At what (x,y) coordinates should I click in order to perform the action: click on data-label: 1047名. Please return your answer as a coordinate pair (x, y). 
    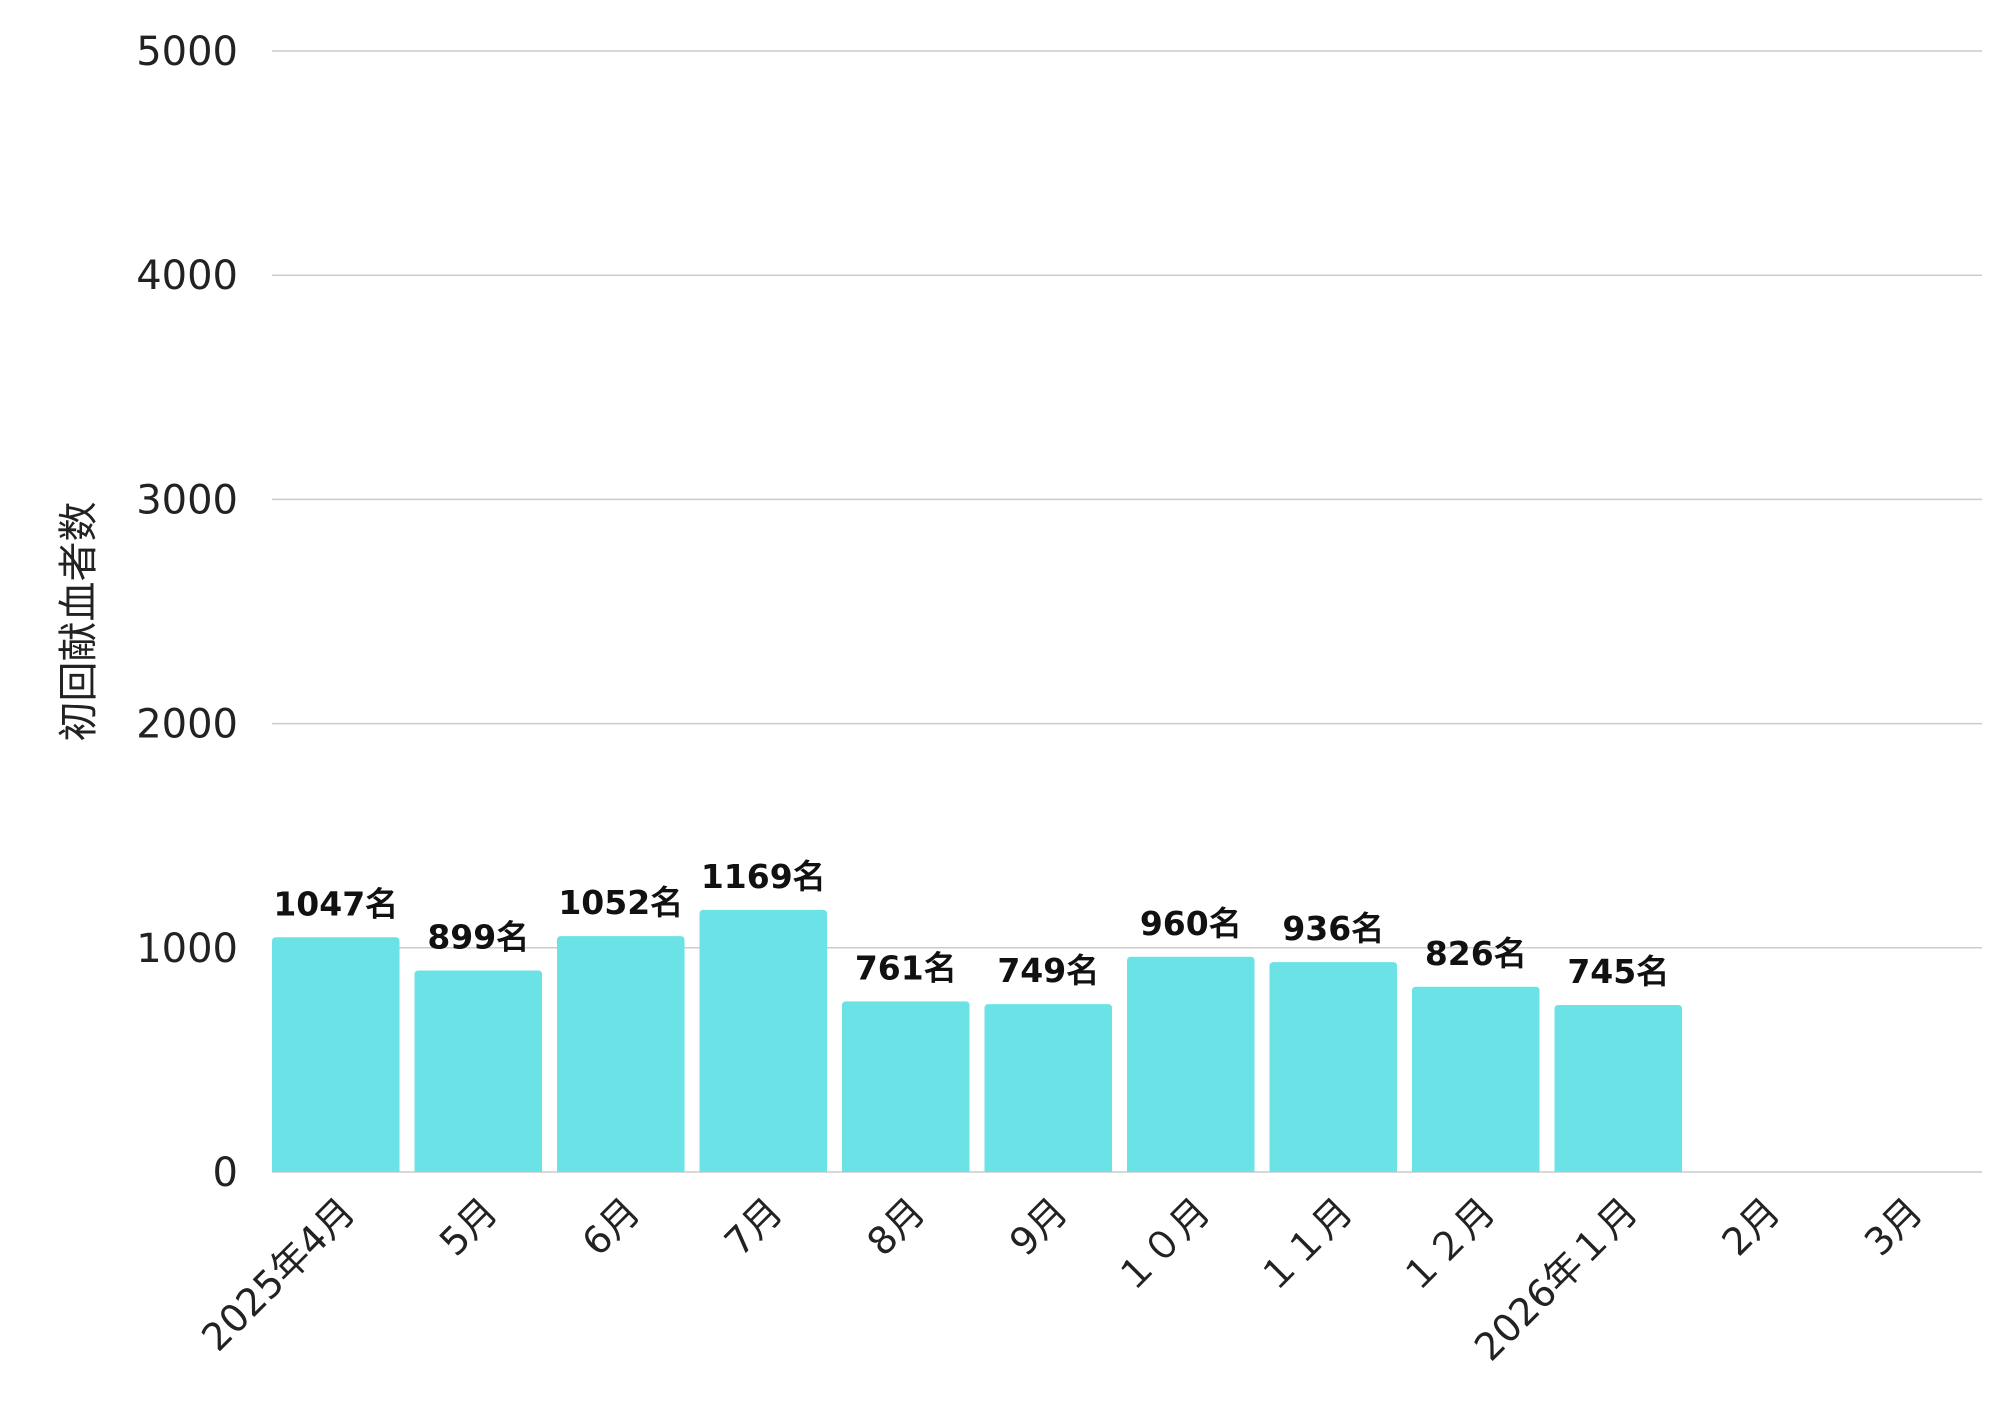
    Looking at the image, I should click on (335, 903).